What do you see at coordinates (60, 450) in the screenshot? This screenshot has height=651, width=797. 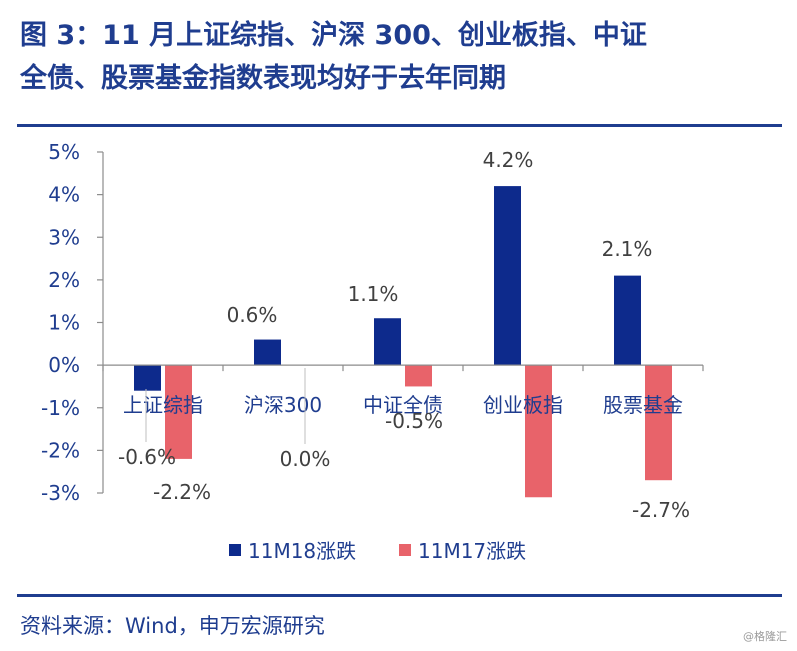 I see `y-tick-label: -2%` at bounding box center [60, 450].